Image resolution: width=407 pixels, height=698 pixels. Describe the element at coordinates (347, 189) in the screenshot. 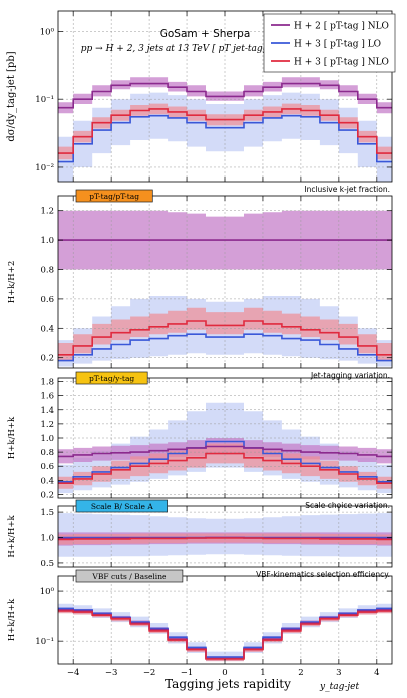

I see `note-main: Inclusive k-jet fraction.` at that location.